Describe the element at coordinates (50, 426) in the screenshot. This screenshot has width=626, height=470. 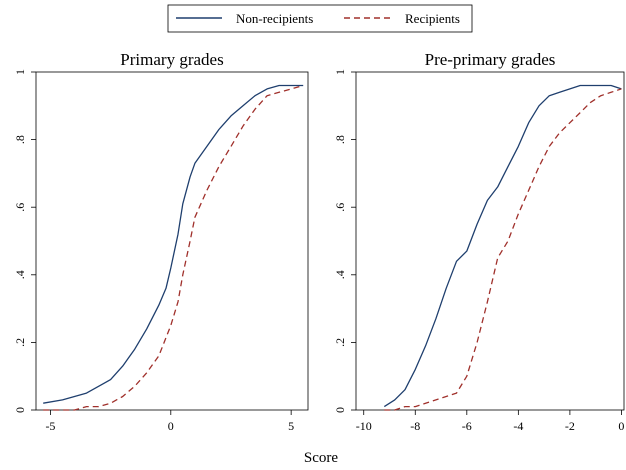
I see `x-tick-label: -5` at that location.